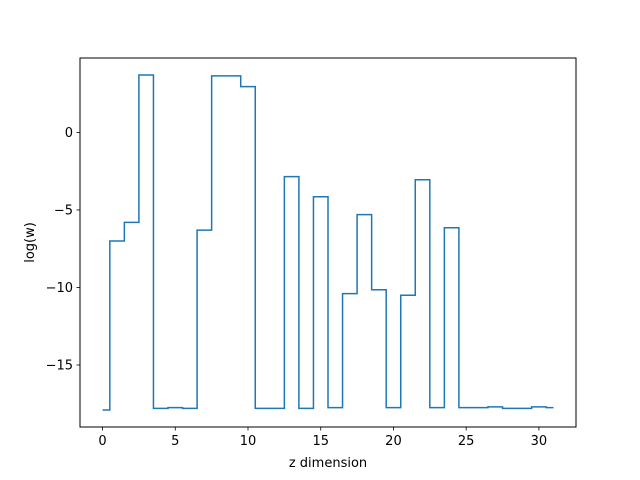 This screenshot has height=480, width=640. What do you see at coordinates (393, 441) in the screenshot?
I see `x-tick-label: 20` at bounding box center [393, 441].